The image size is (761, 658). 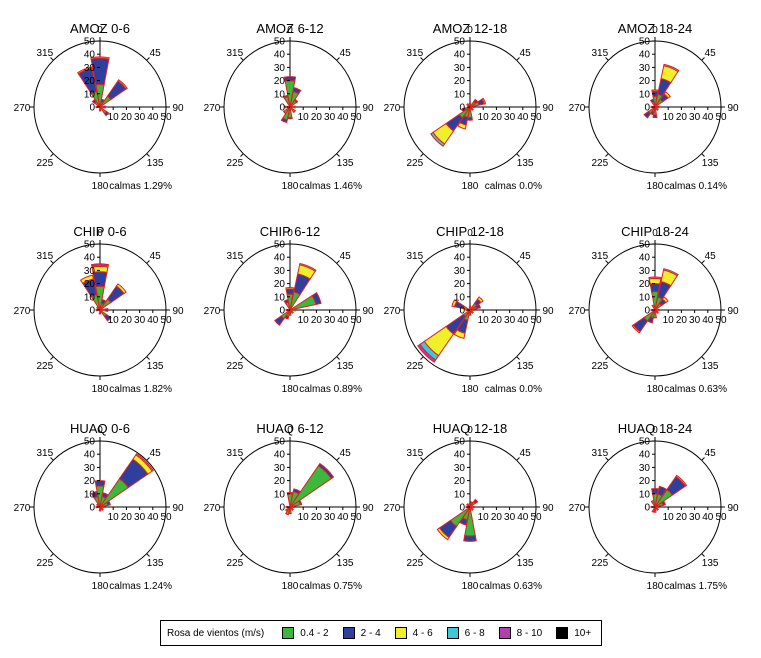 I want to click on calms-label: calmas 0.14%, so click(x=695, y=186).